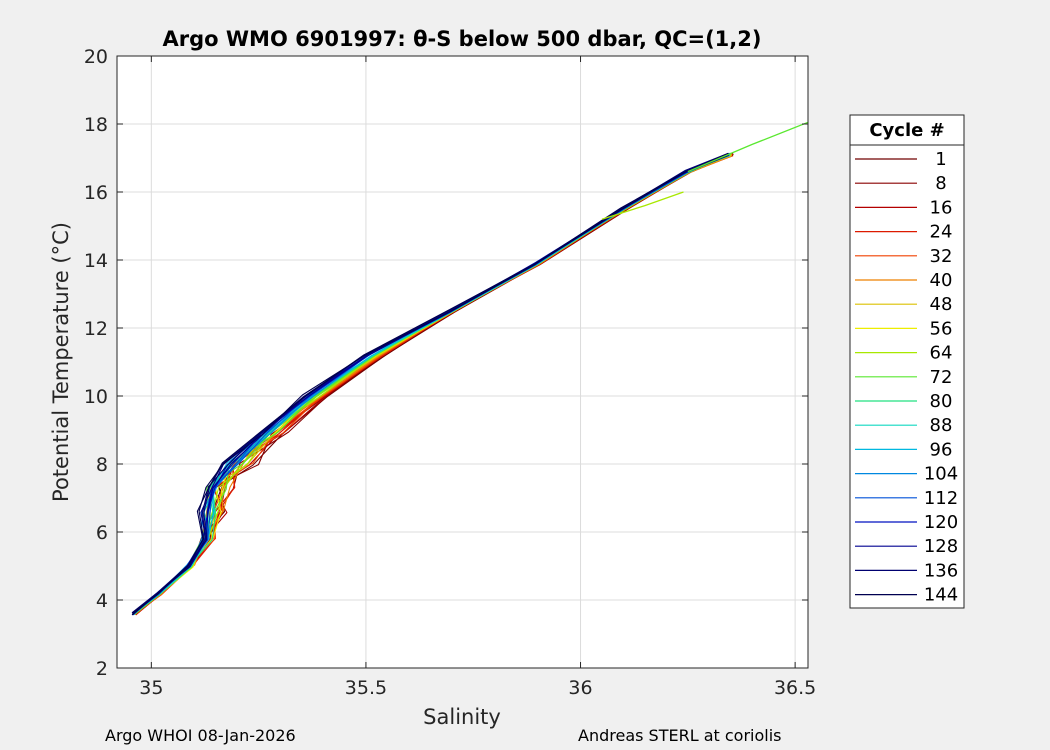 The height and width of the screenshot is (750, 1050). Describe the element at coordinates (941, 280) in the screenshot. I see `legend-label-40: 40` at that location.